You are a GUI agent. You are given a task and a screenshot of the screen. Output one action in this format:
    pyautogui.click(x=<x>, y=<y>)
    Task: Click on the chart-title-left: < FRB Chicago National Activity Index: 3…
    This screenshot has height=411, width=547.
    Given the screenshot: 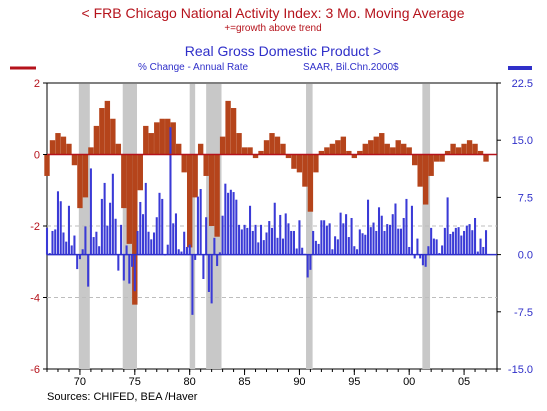 What is the action you would take?
    pyautogui.click(x=273, y=13)
    